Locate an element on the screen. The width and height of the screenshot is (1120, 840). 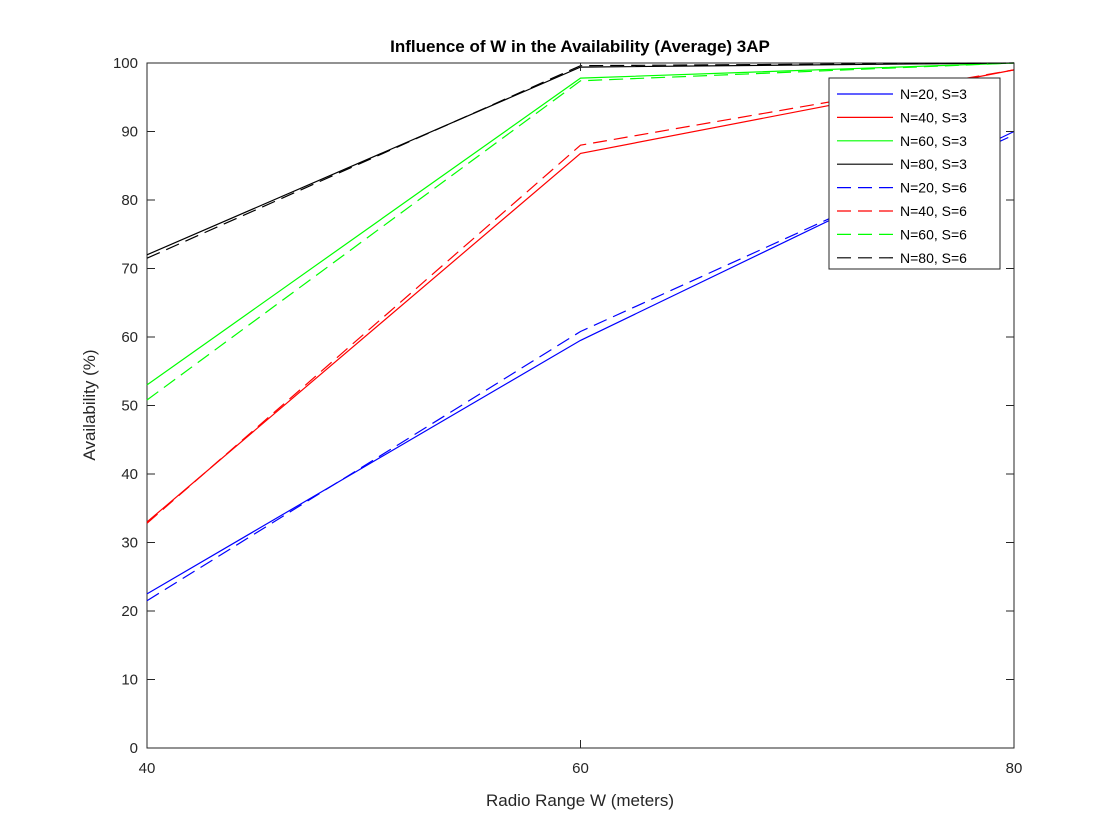
legend-label-5: N=20, S=6 is located at coordinates (933, 188).